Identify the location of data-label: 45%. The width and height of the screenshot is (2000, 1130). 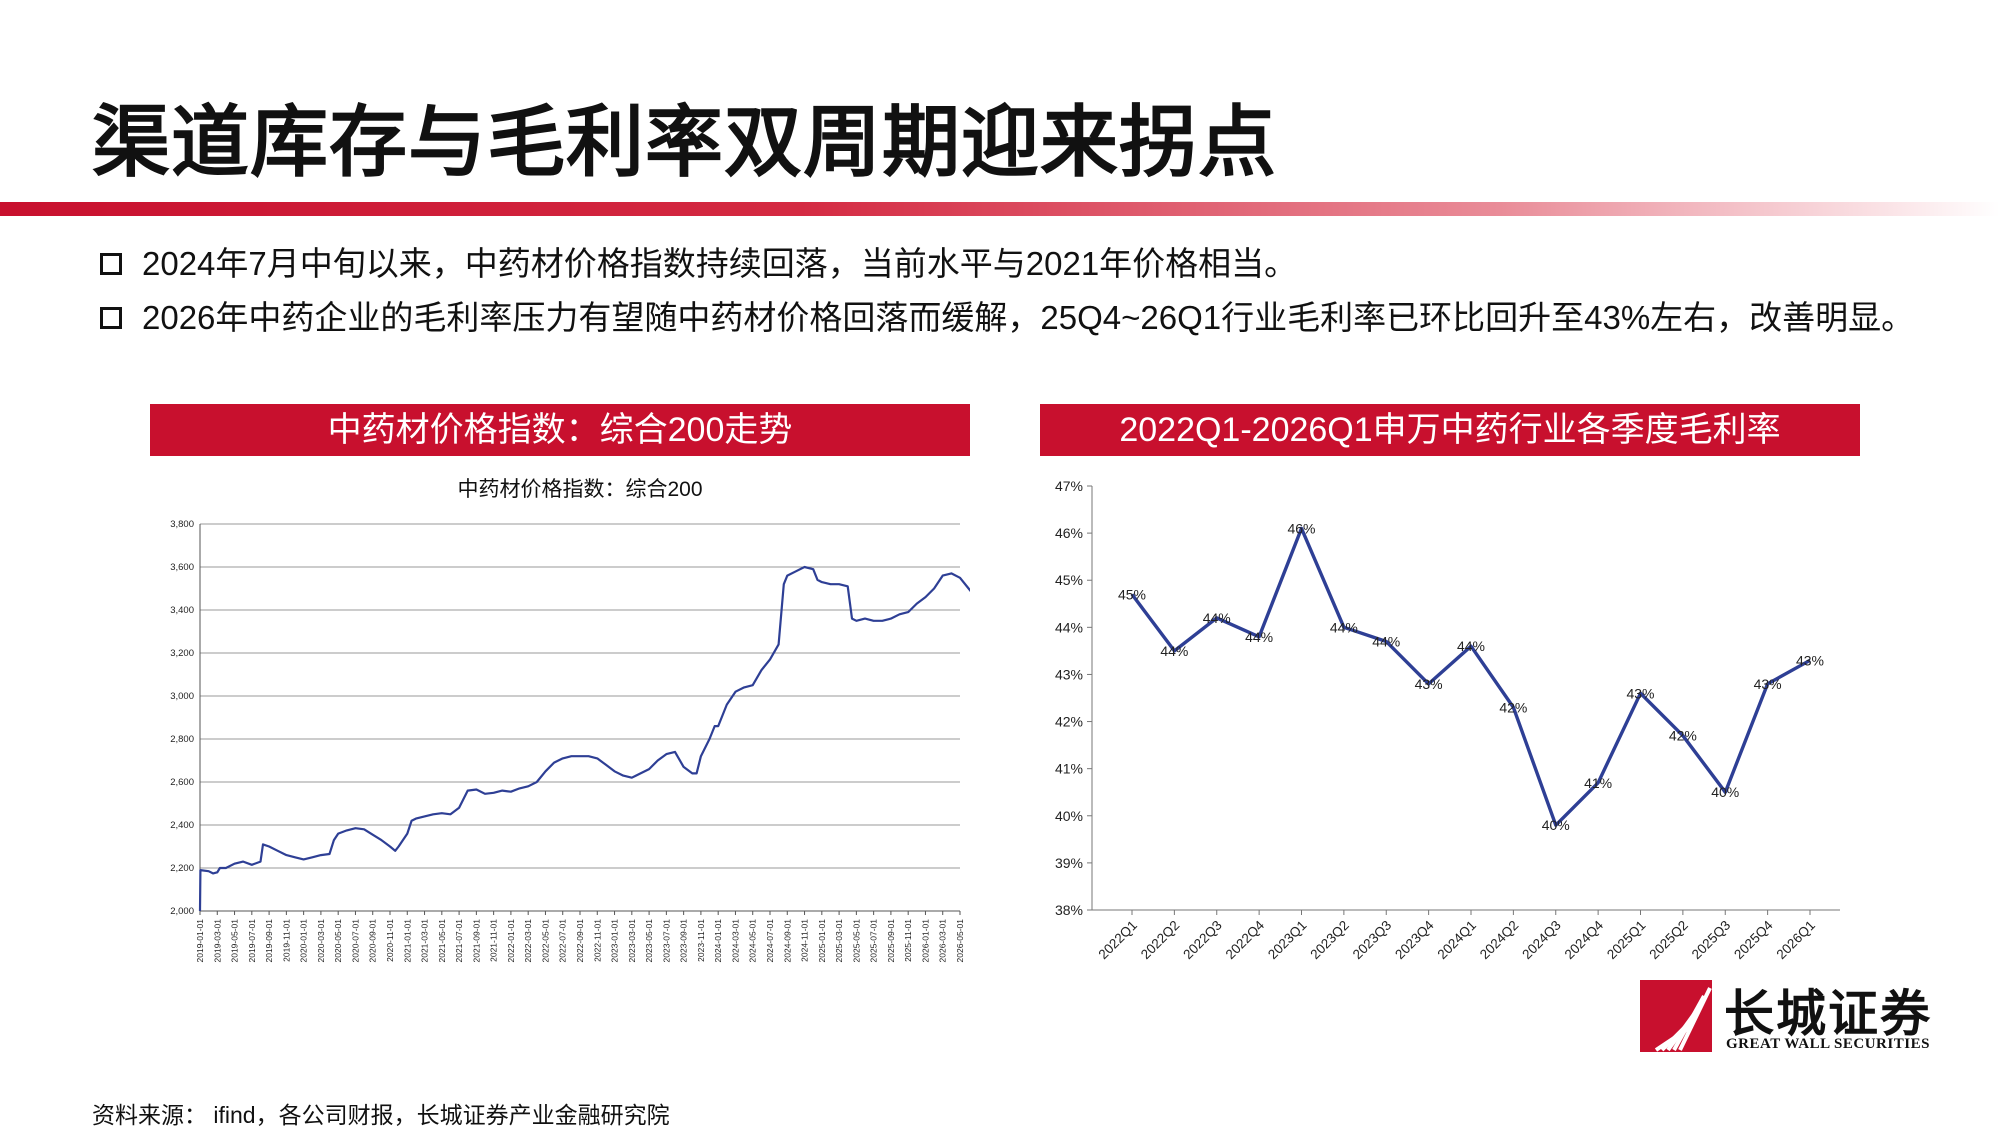
(1132, 594).